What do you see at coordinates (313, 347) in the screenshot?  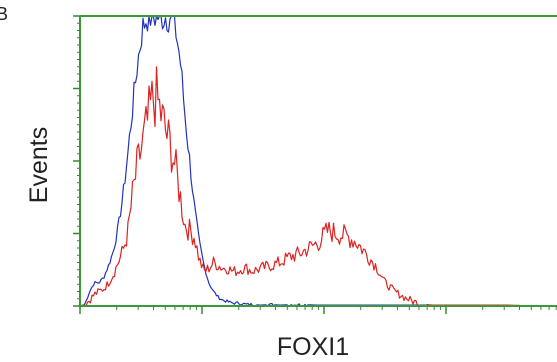 I see `x-axis-title: FOXI1` at bounding box center [313, 347].